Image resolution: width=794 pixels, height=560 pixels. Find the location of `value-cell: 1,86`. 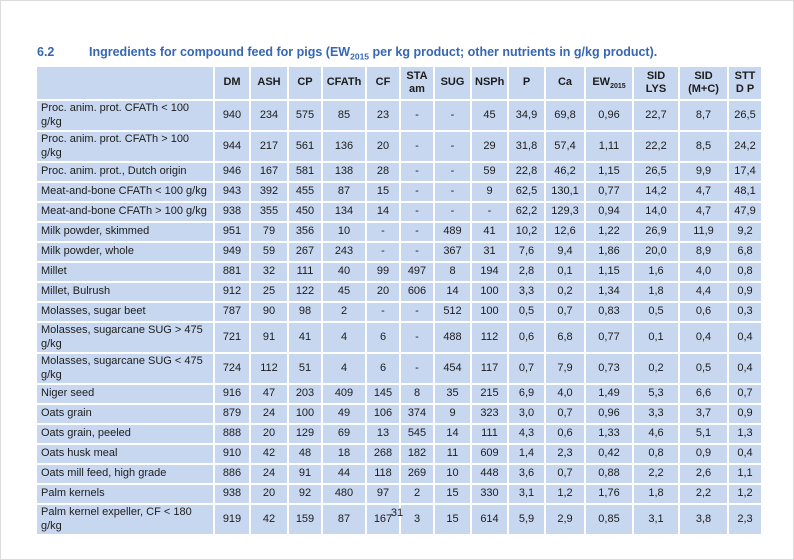

value-cell: 1,86 is located at coordinates (609, 252).